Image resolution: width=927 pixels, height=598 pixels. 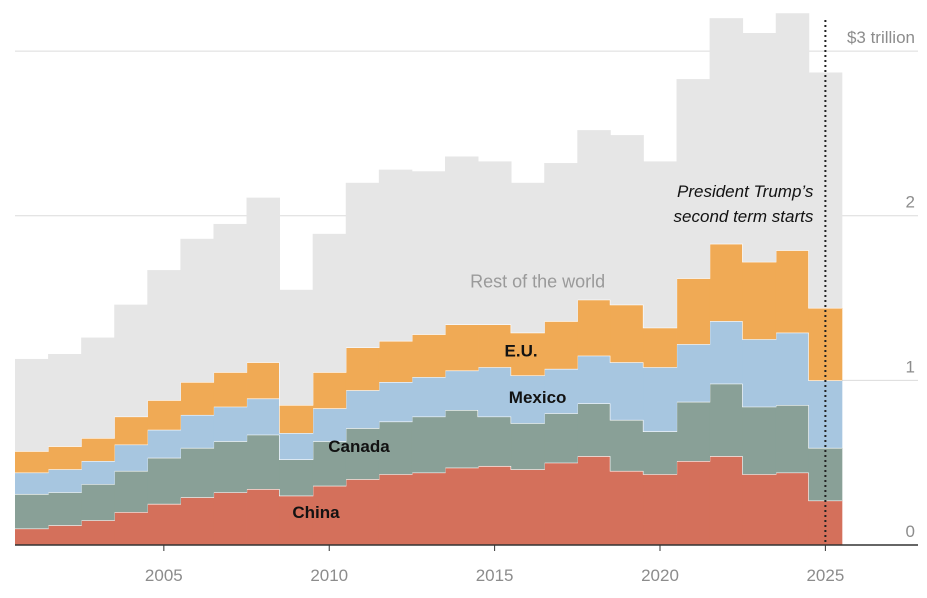 What do you see at coordinates (528, 257) in the screenshot?
I see `rest-of-the-world-bar-2016` at bounding box center [528, 257].